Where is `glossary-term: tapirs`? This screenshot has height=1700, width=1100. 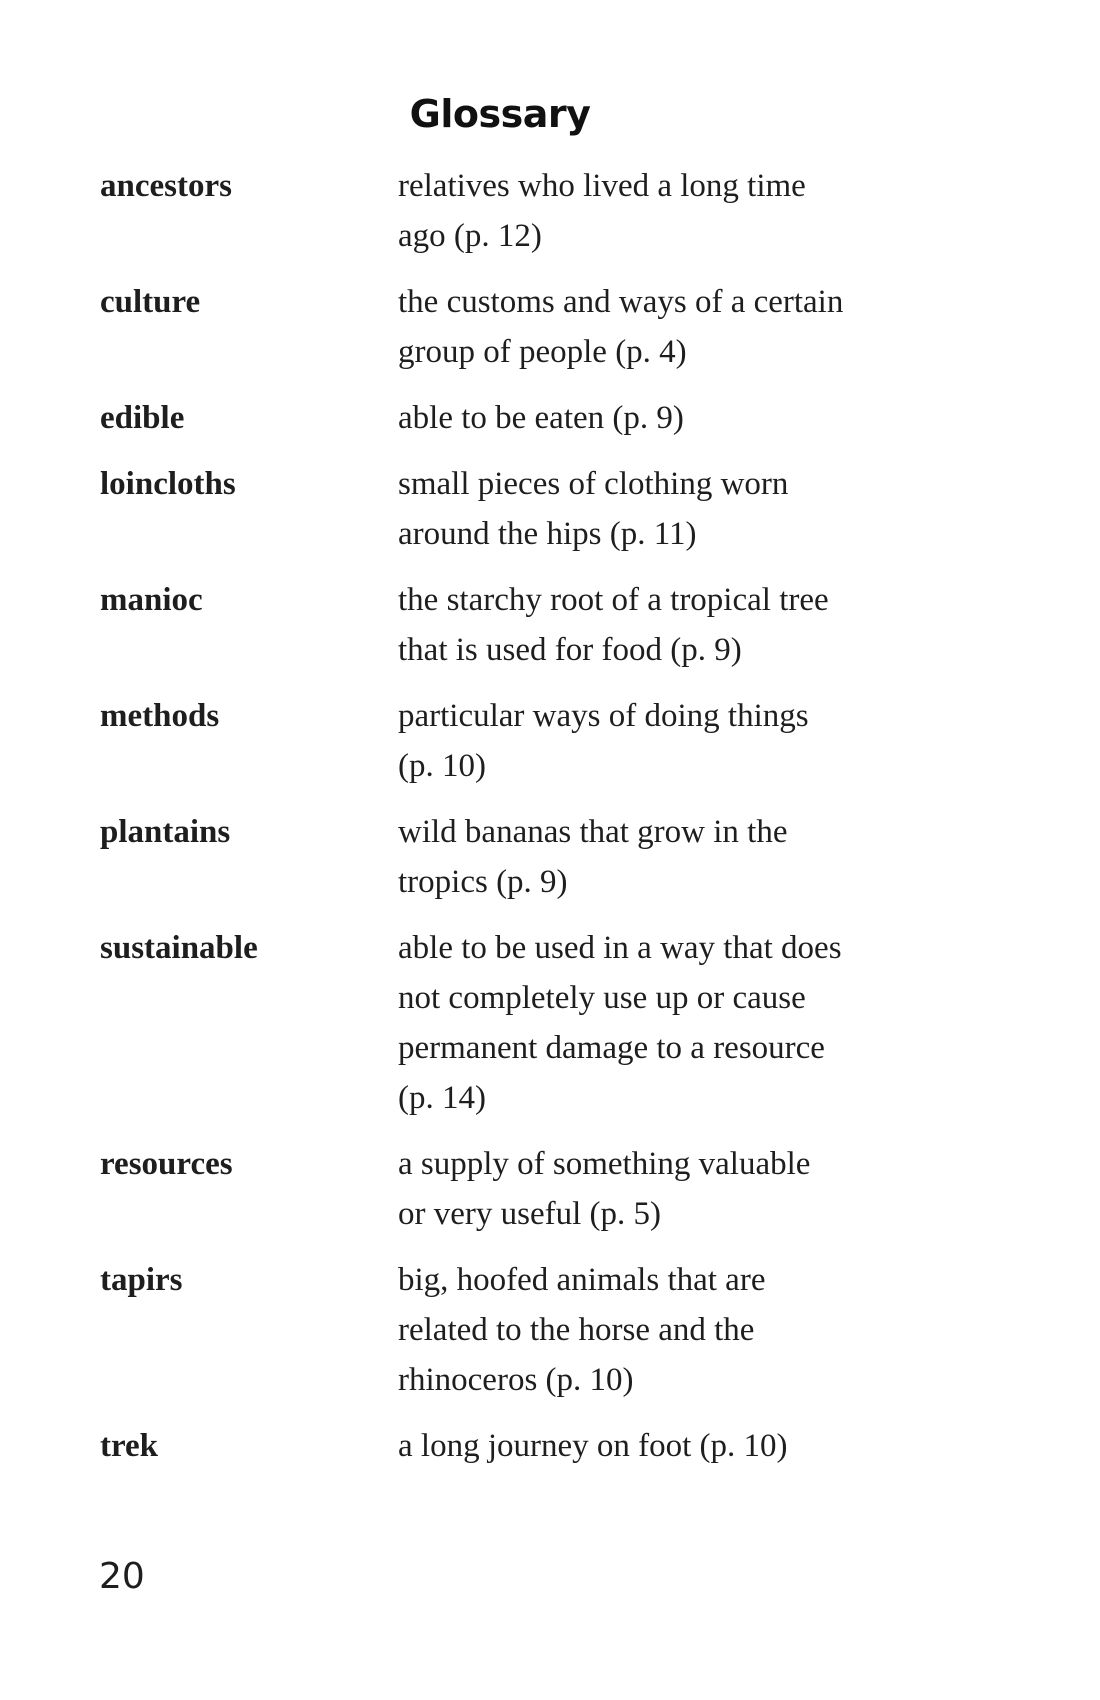
glossary-term: tapirs is located at coordinates (141, 1280).